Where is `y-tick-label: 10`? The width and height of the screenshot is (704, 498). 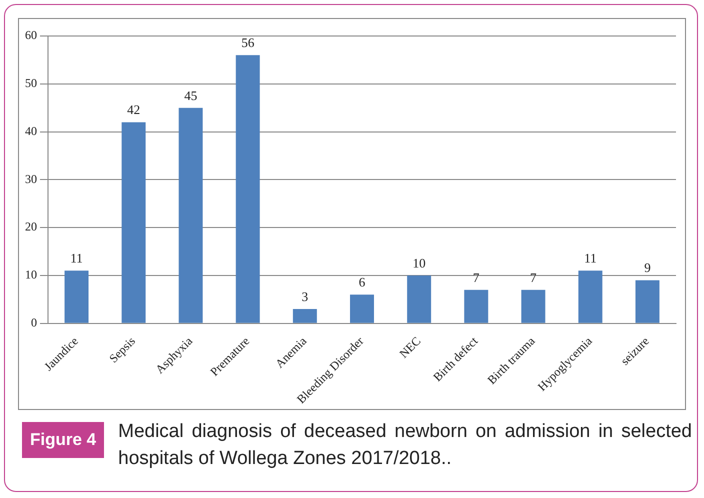 y-tick-label: 10 is located at coordinates (31, 275).